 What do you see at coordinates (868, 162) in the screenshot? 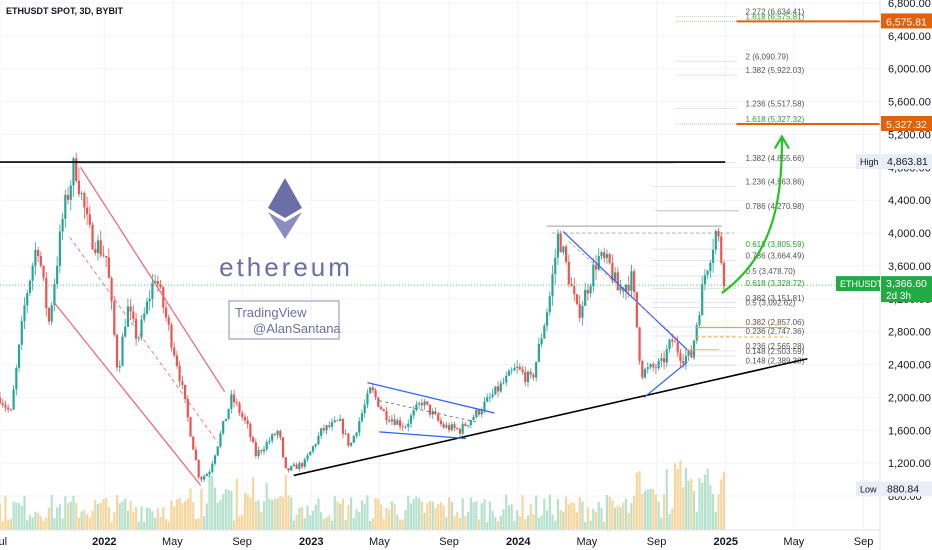
I see `axis-tag` at bounding box center [868, 162].